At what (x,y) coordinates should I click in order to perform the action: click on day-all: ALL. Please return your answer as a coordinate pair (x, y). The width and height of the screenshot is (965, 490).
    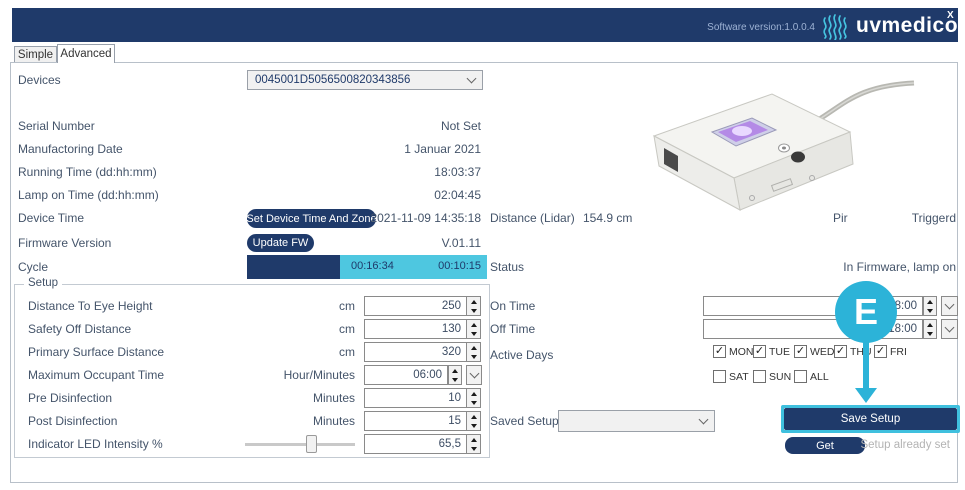
    Looking at the image, I should click on (811, 376).